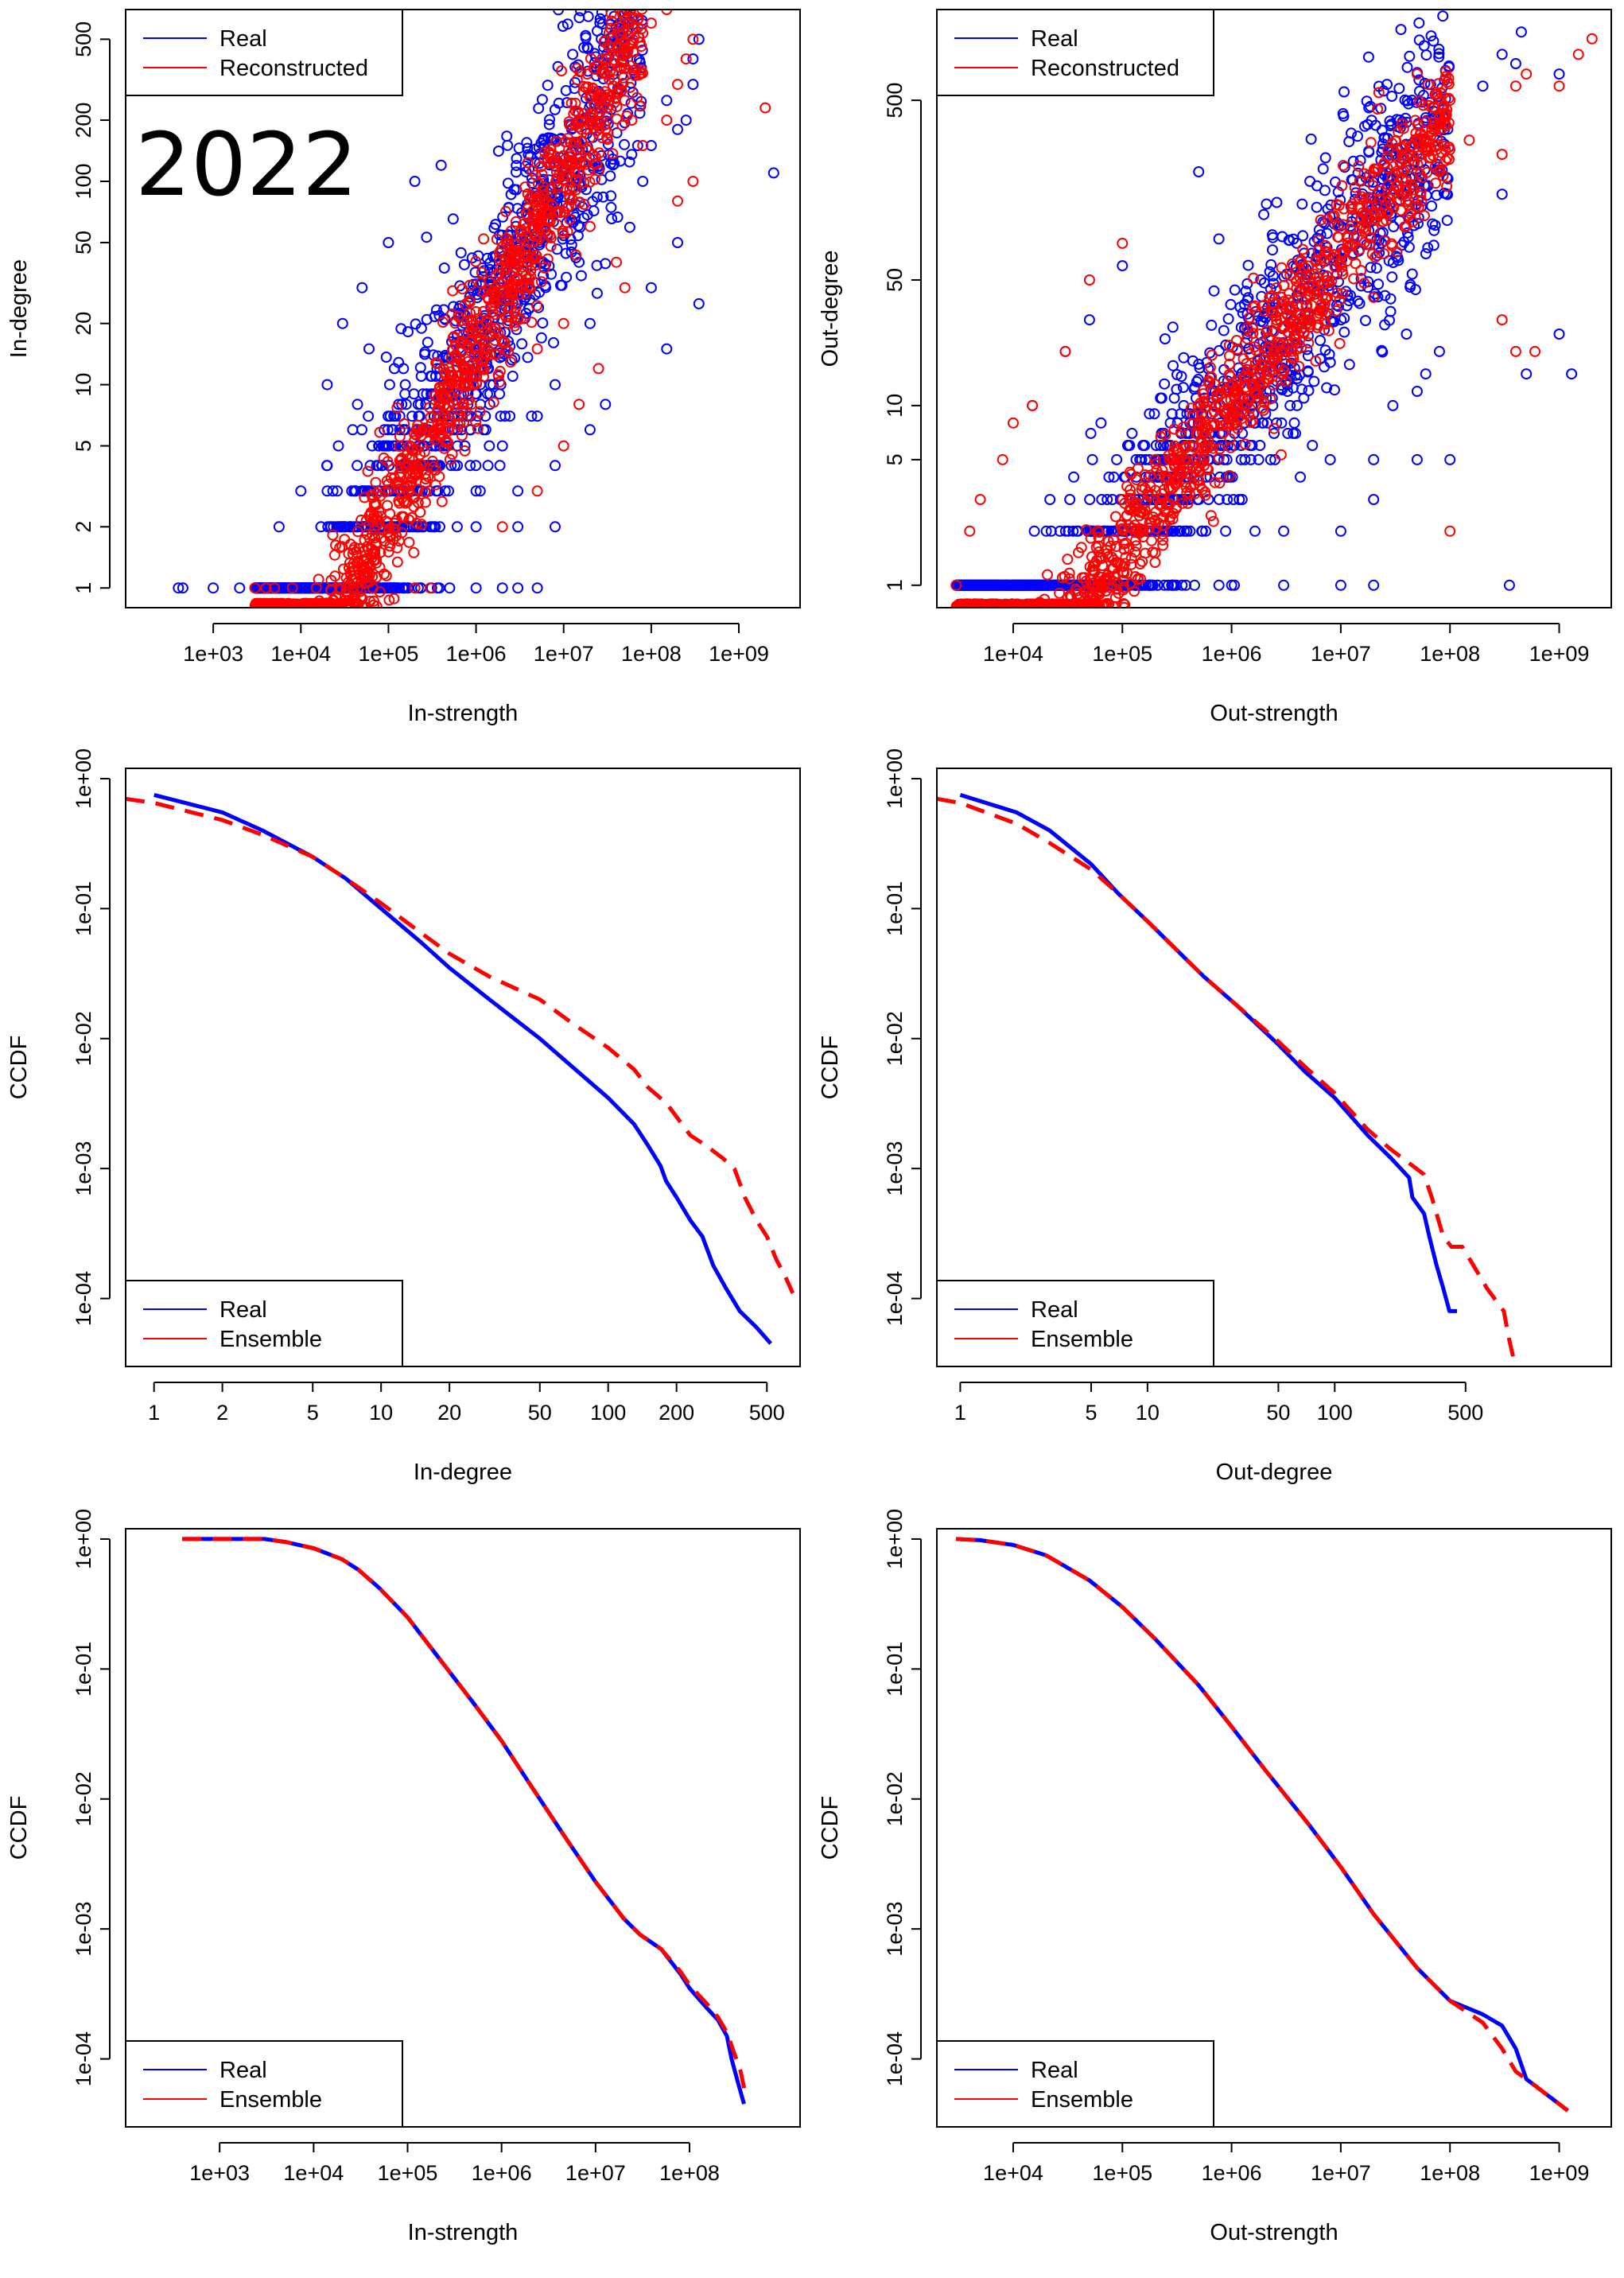 This screenshot has height=2278, width=1624. What do you see at coordinates (83, 181) in the screenshot?
I see `y-tick-label: 100` at bounding box center [83, 181].